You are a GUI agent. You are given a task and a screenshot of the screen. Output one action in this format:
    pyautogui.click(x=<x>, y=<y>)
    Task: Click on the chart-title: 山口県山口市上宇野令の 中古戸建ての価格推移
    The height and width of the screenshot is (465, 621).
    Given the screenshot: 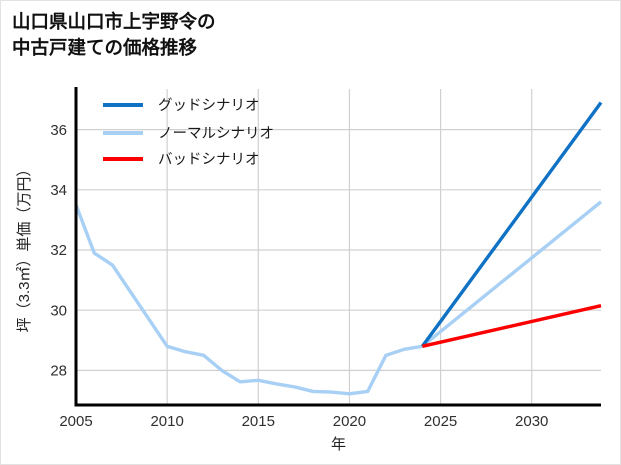 What is the action you would take?
    pyautogui.click(x=114, y=35)
    